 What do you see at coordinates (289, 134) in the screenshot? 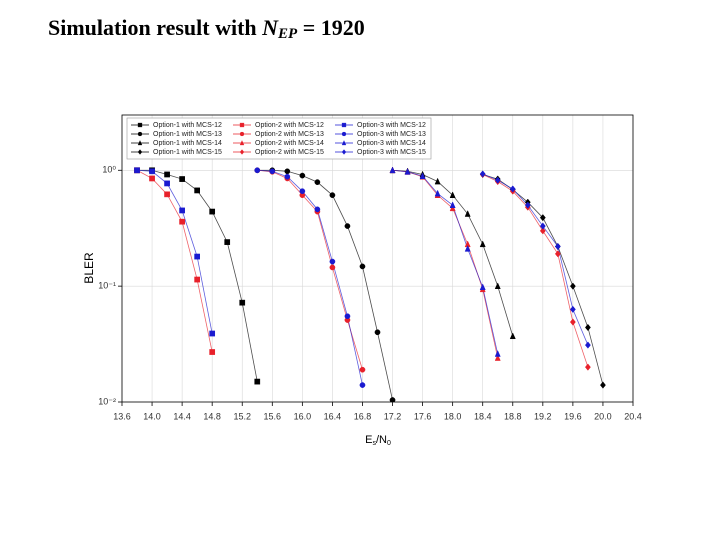
I see `legend-label: Option-2 with MCS-13` at bounding box center [289, 134].